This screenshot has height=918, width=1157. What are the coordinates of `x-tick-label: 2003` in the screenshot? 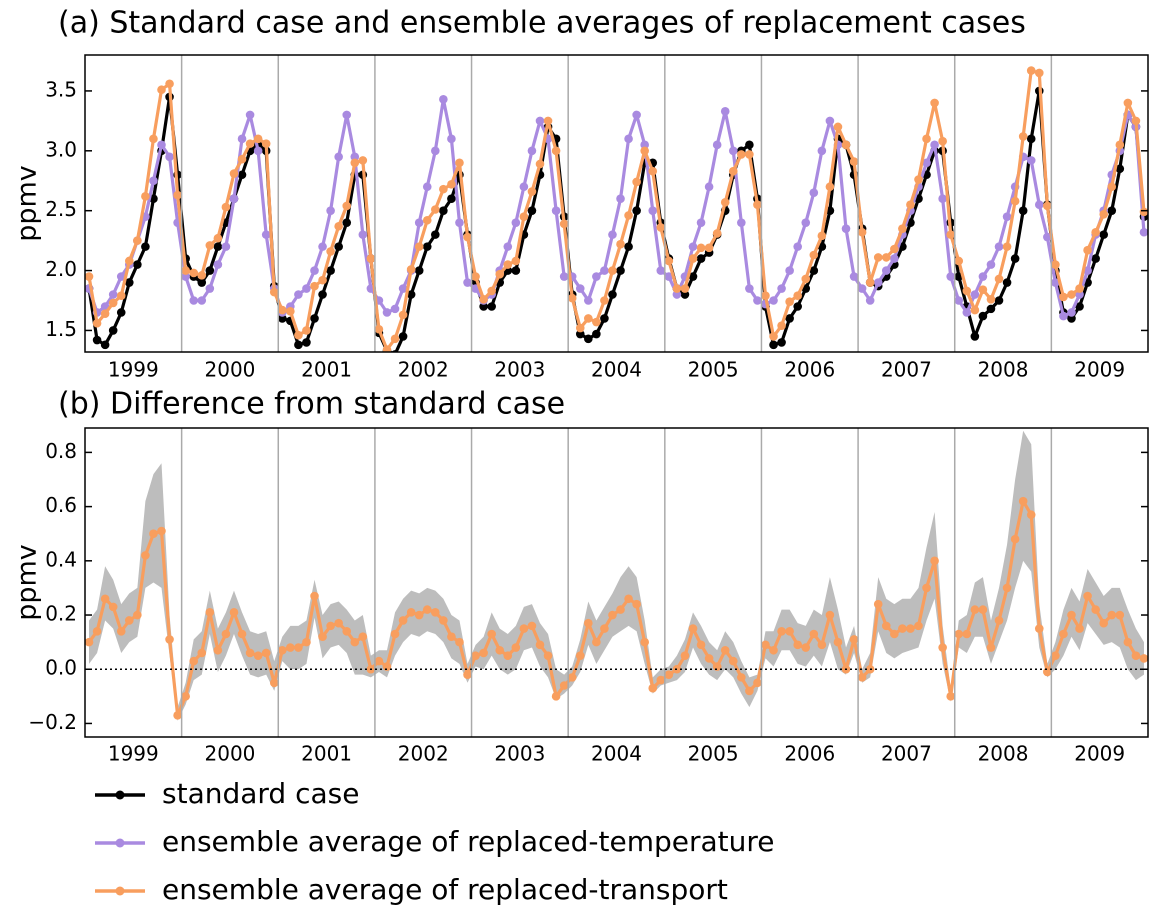 It's located at (519, 370).